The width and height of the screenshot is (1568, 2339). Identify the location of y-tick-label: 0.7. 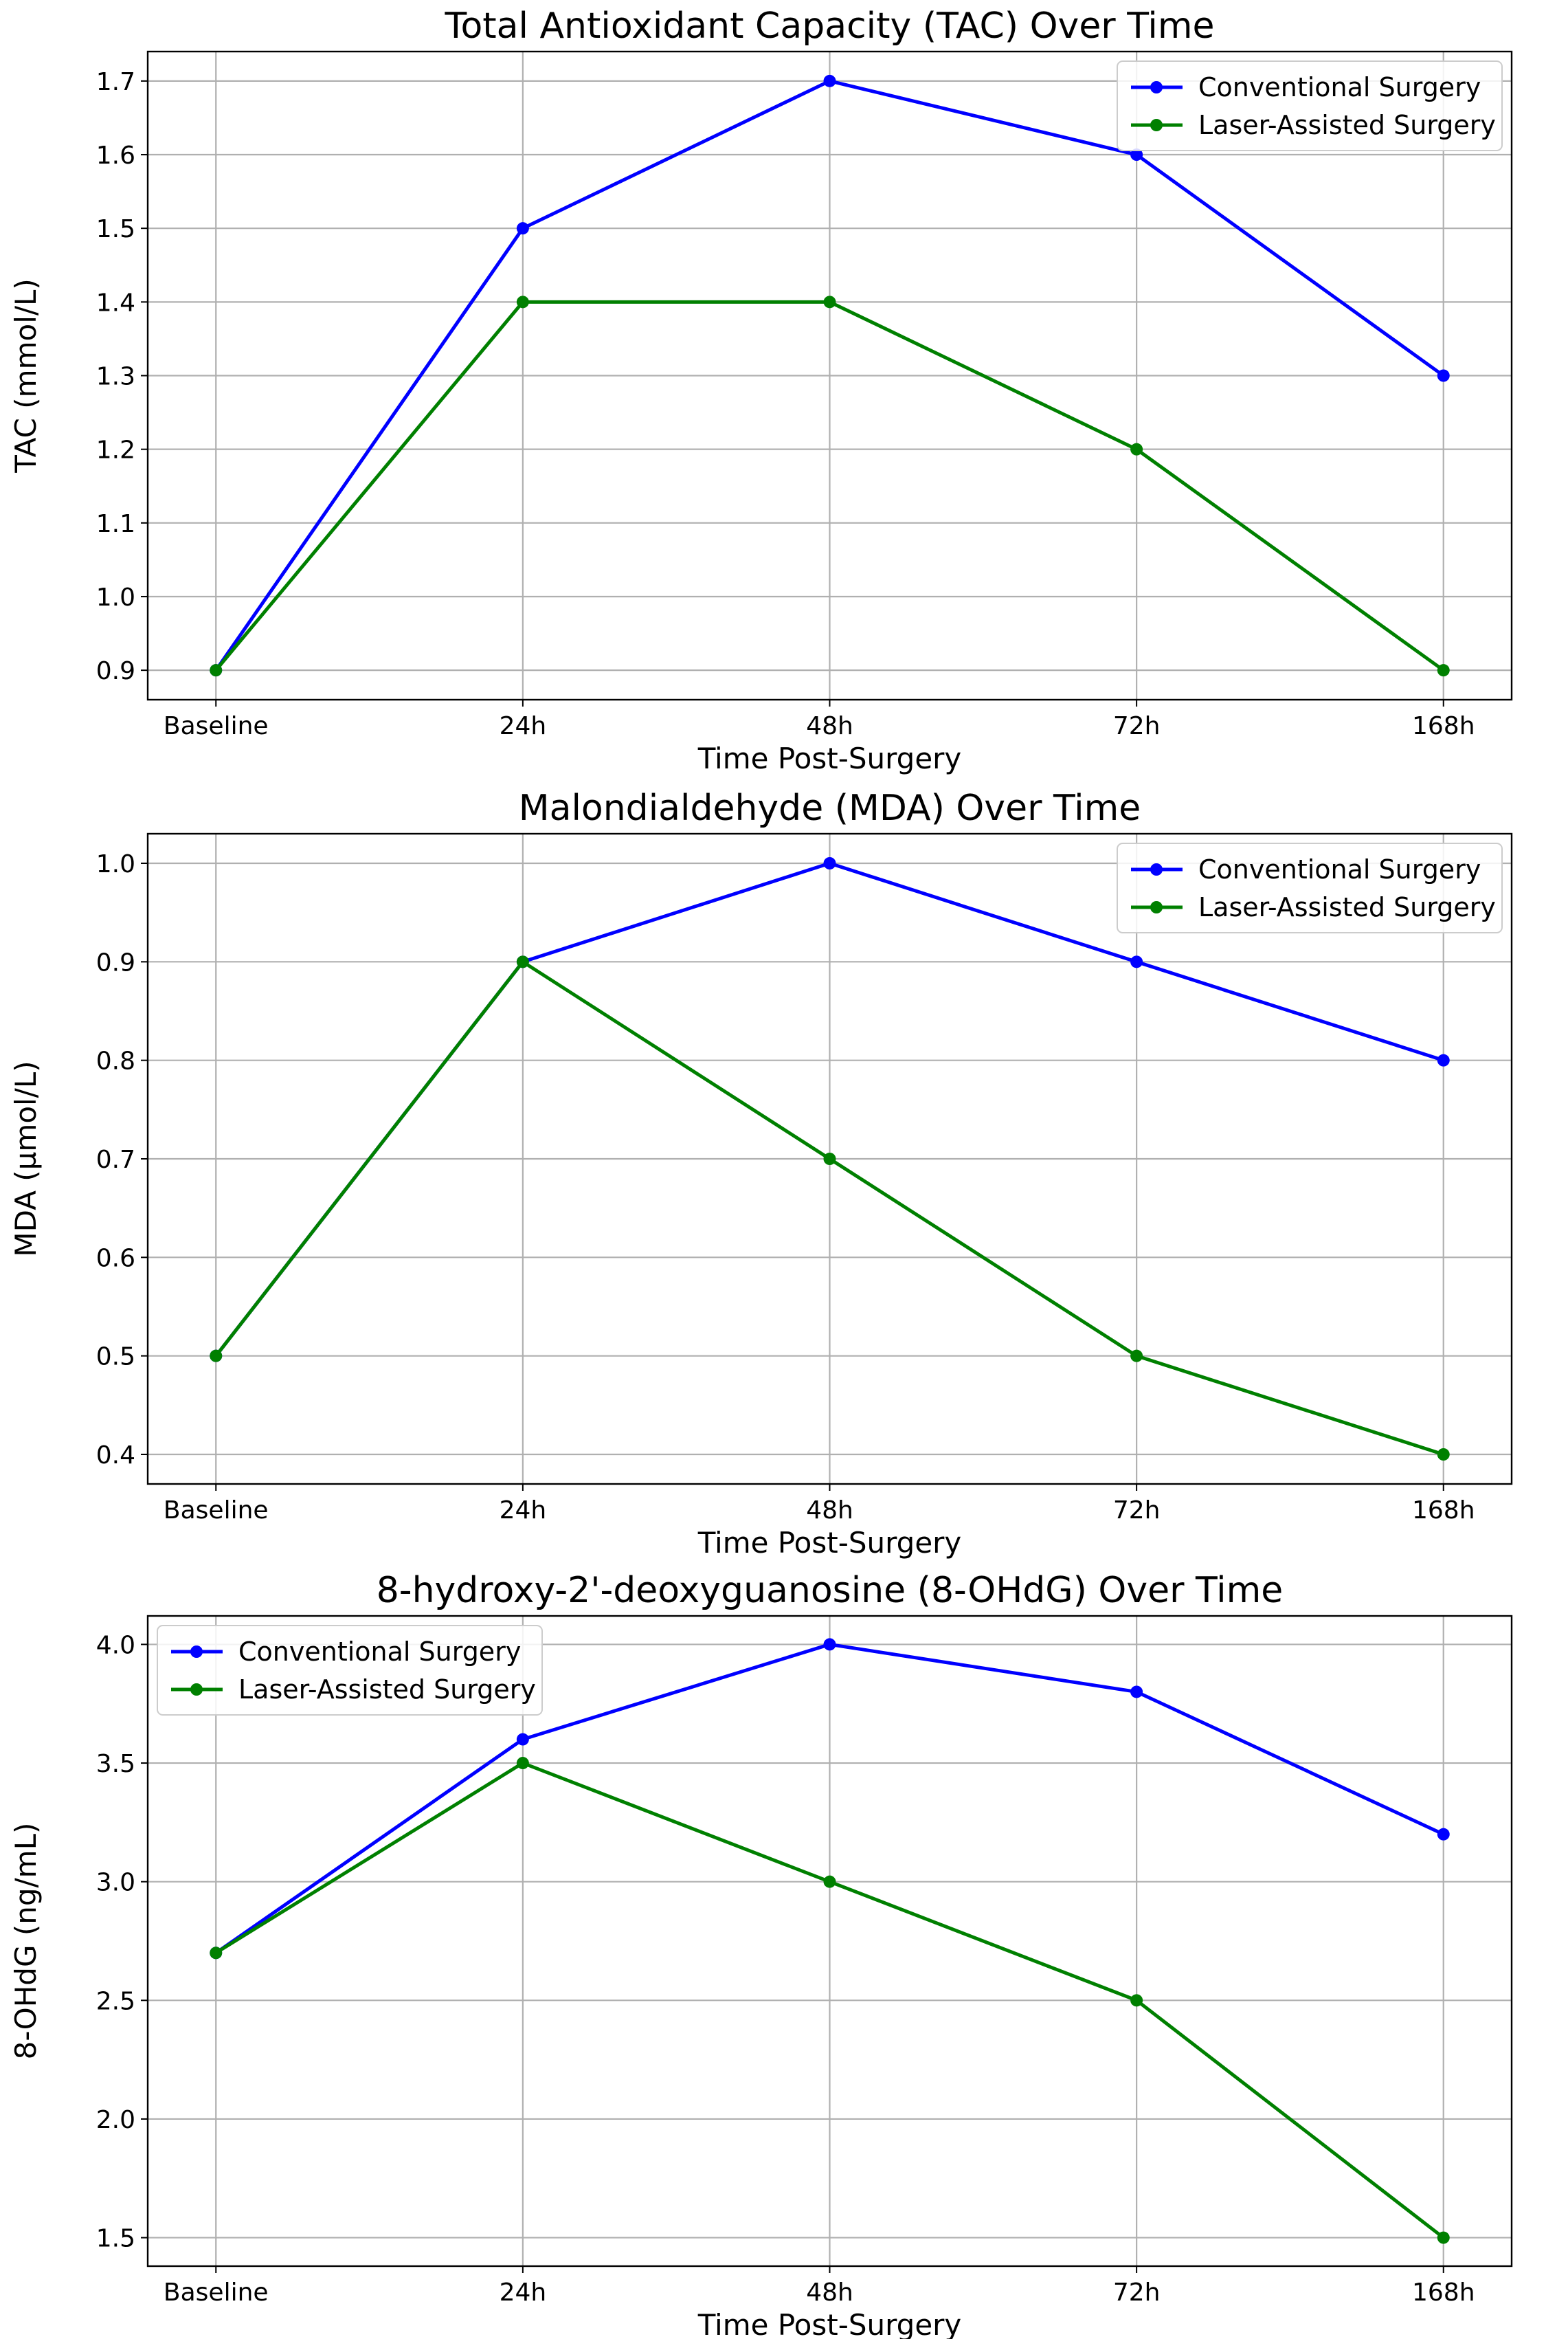
(115, 1160).